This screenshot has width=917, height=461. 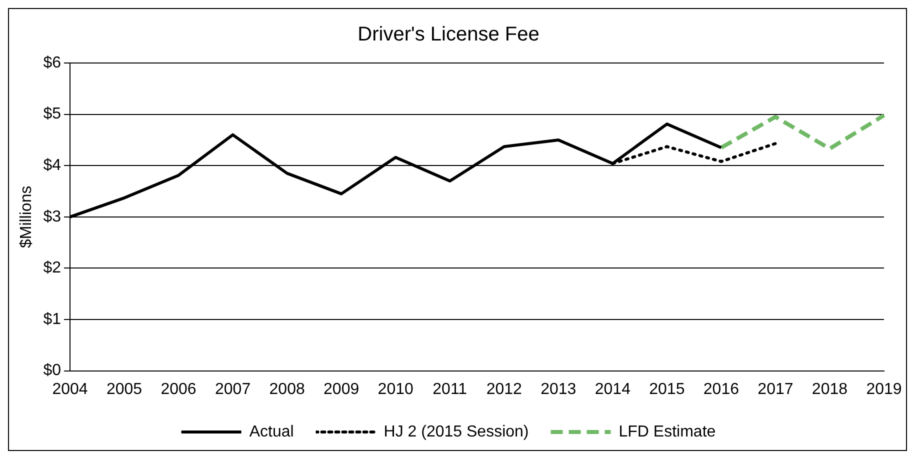 What do you see at coordinates (667, 389) in the screenshot?
I see `x-tick-label: 2015` at bounding box center [667, 389].